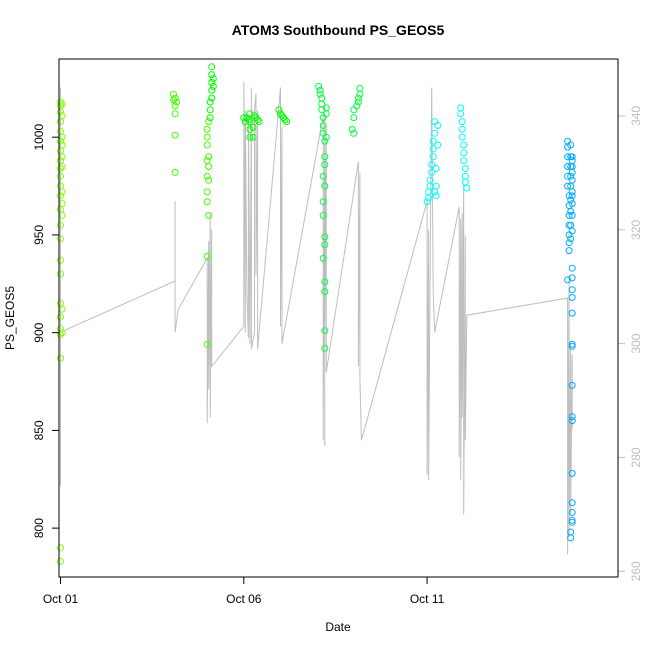  I want to click on x-tick-label: Oct 01, so click(61, 599).